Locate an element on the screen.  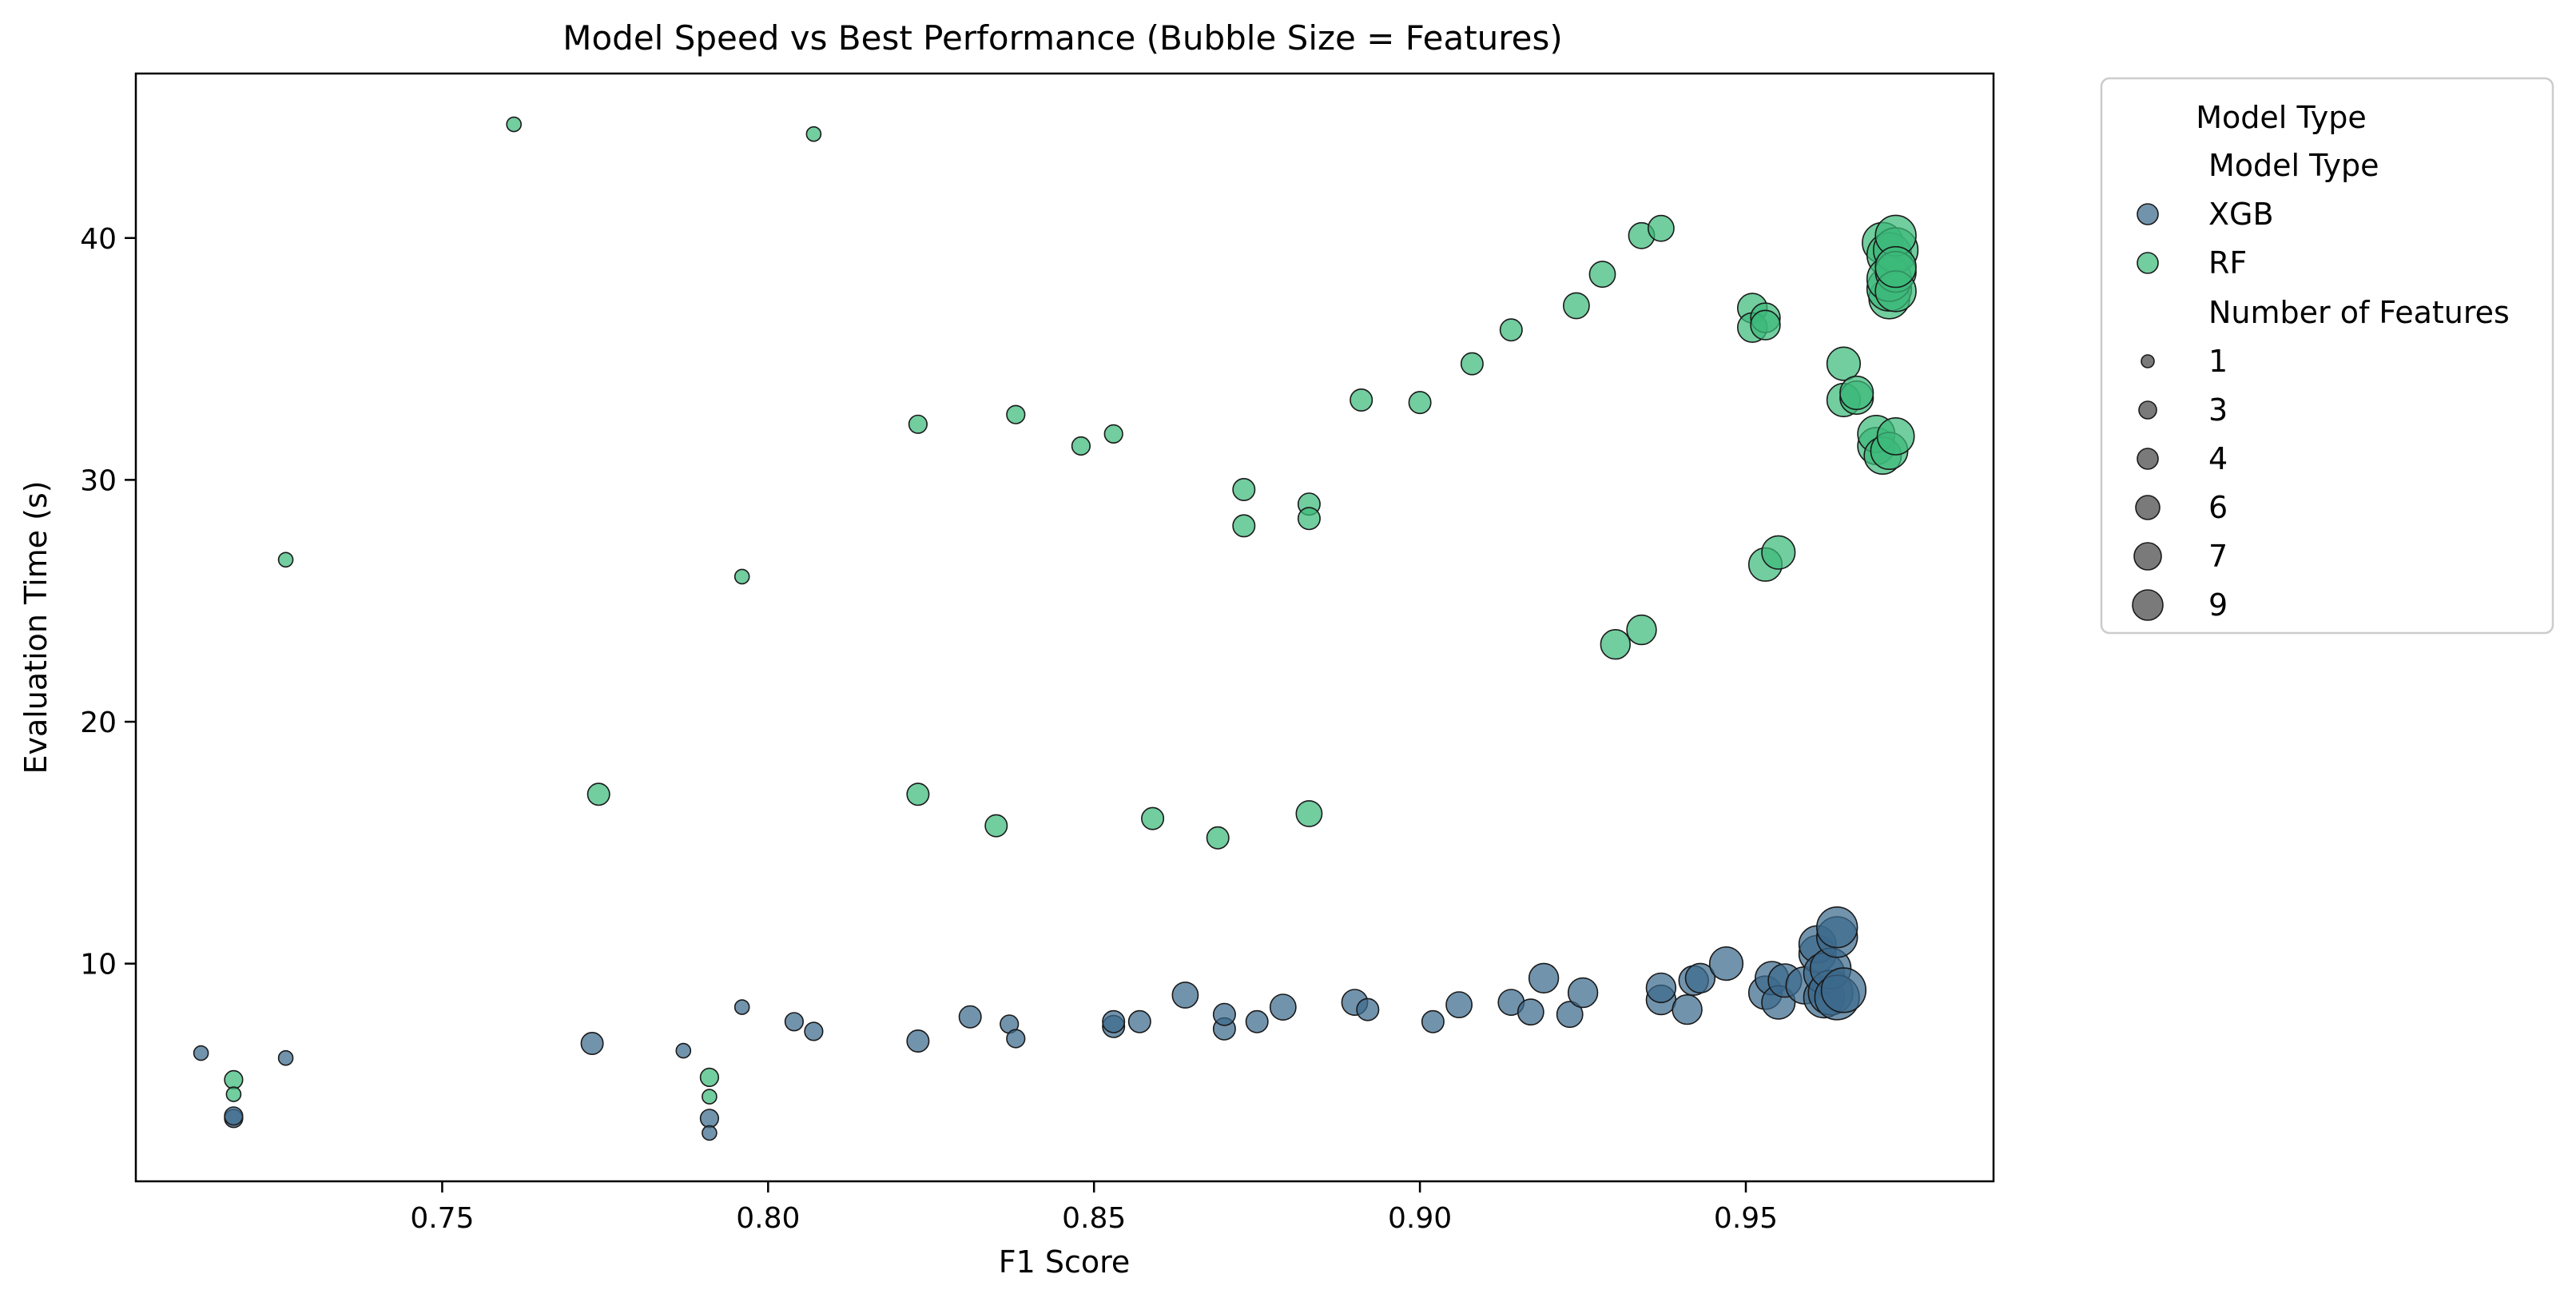
y-tick-label: 20 is located at coordinates (98, 723).